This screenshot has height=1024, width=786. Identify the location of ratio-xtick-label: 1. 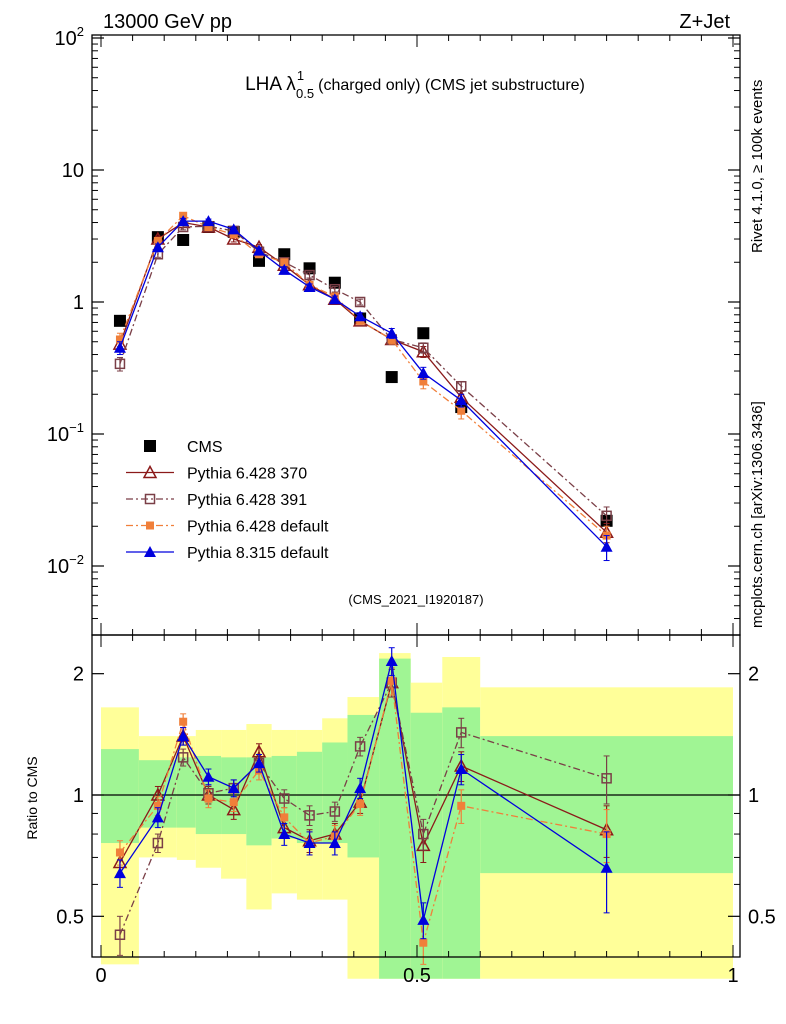
(732, 976).